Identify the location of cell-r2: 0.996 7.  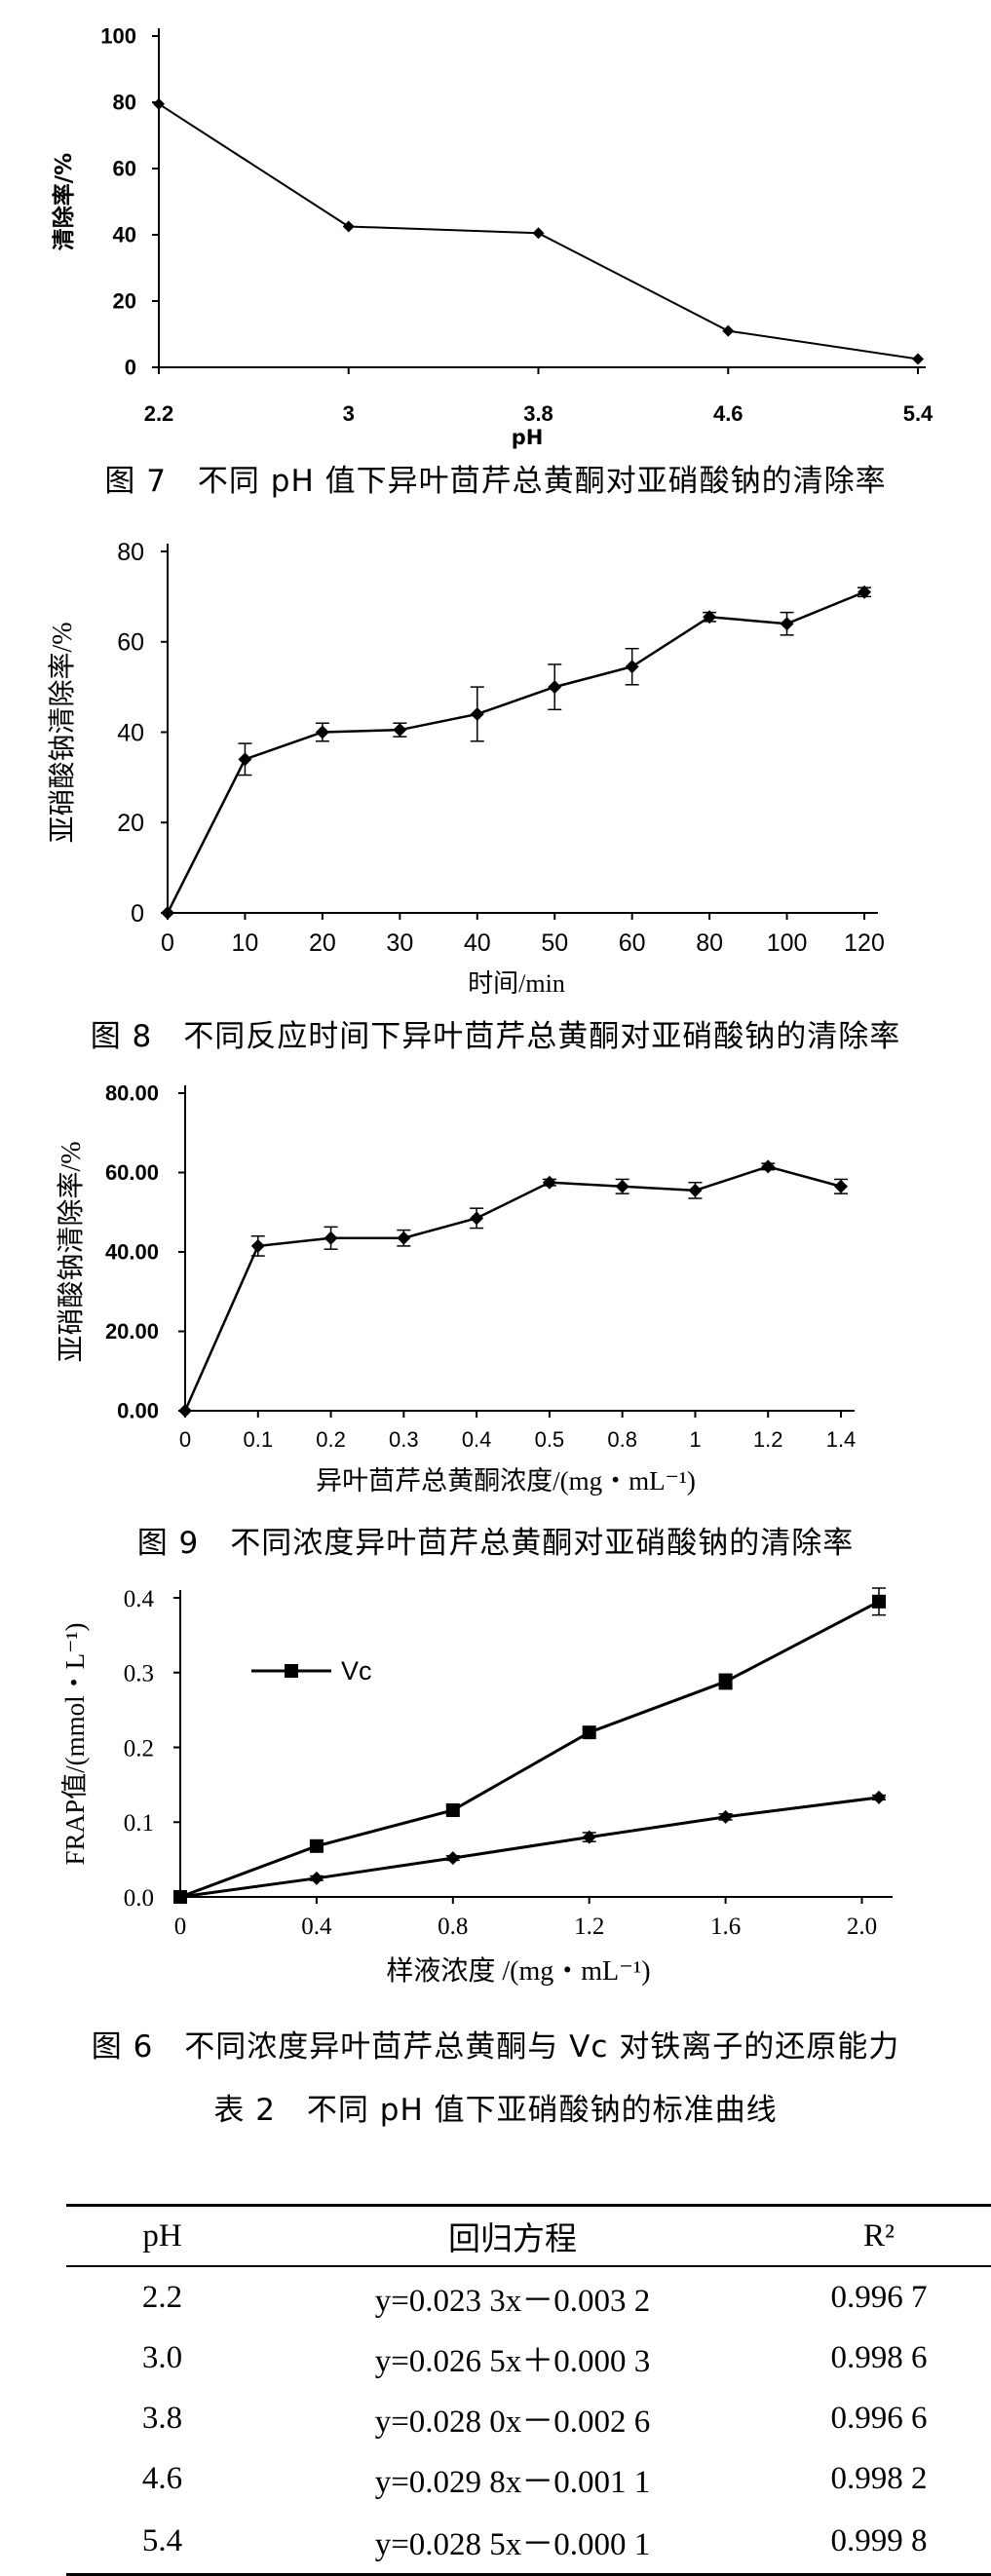
(879, 2297).